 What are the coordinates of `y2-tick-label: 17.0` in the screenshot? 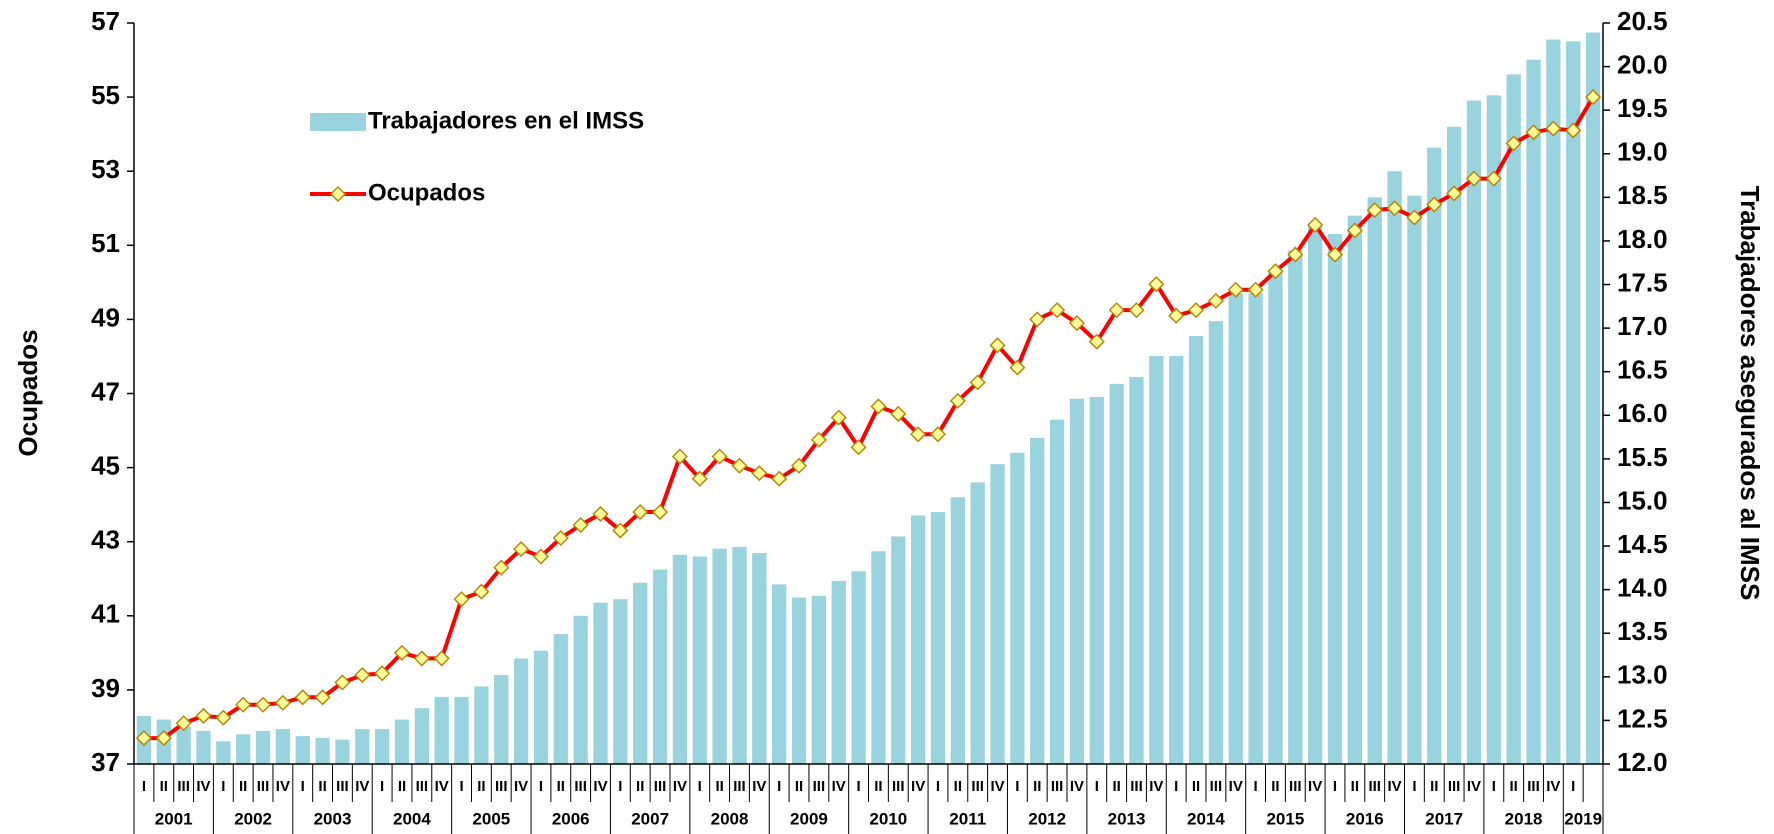 It's located at (1642, 326).